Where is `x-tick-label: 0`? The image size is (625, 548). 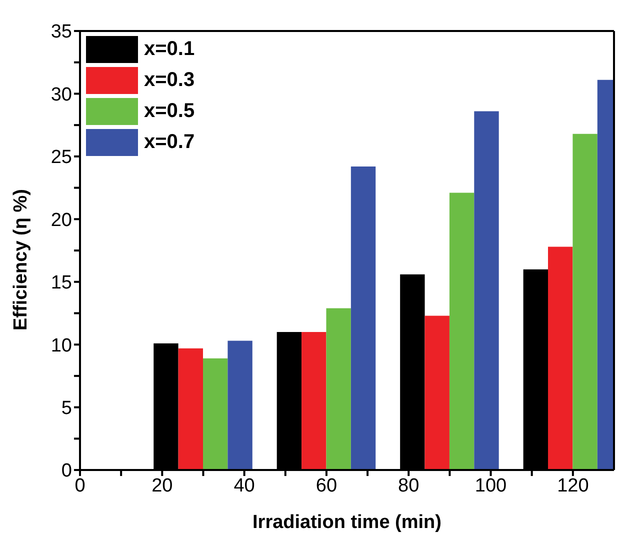 x-tick-label: 0 is located at coordinates (80, 485).